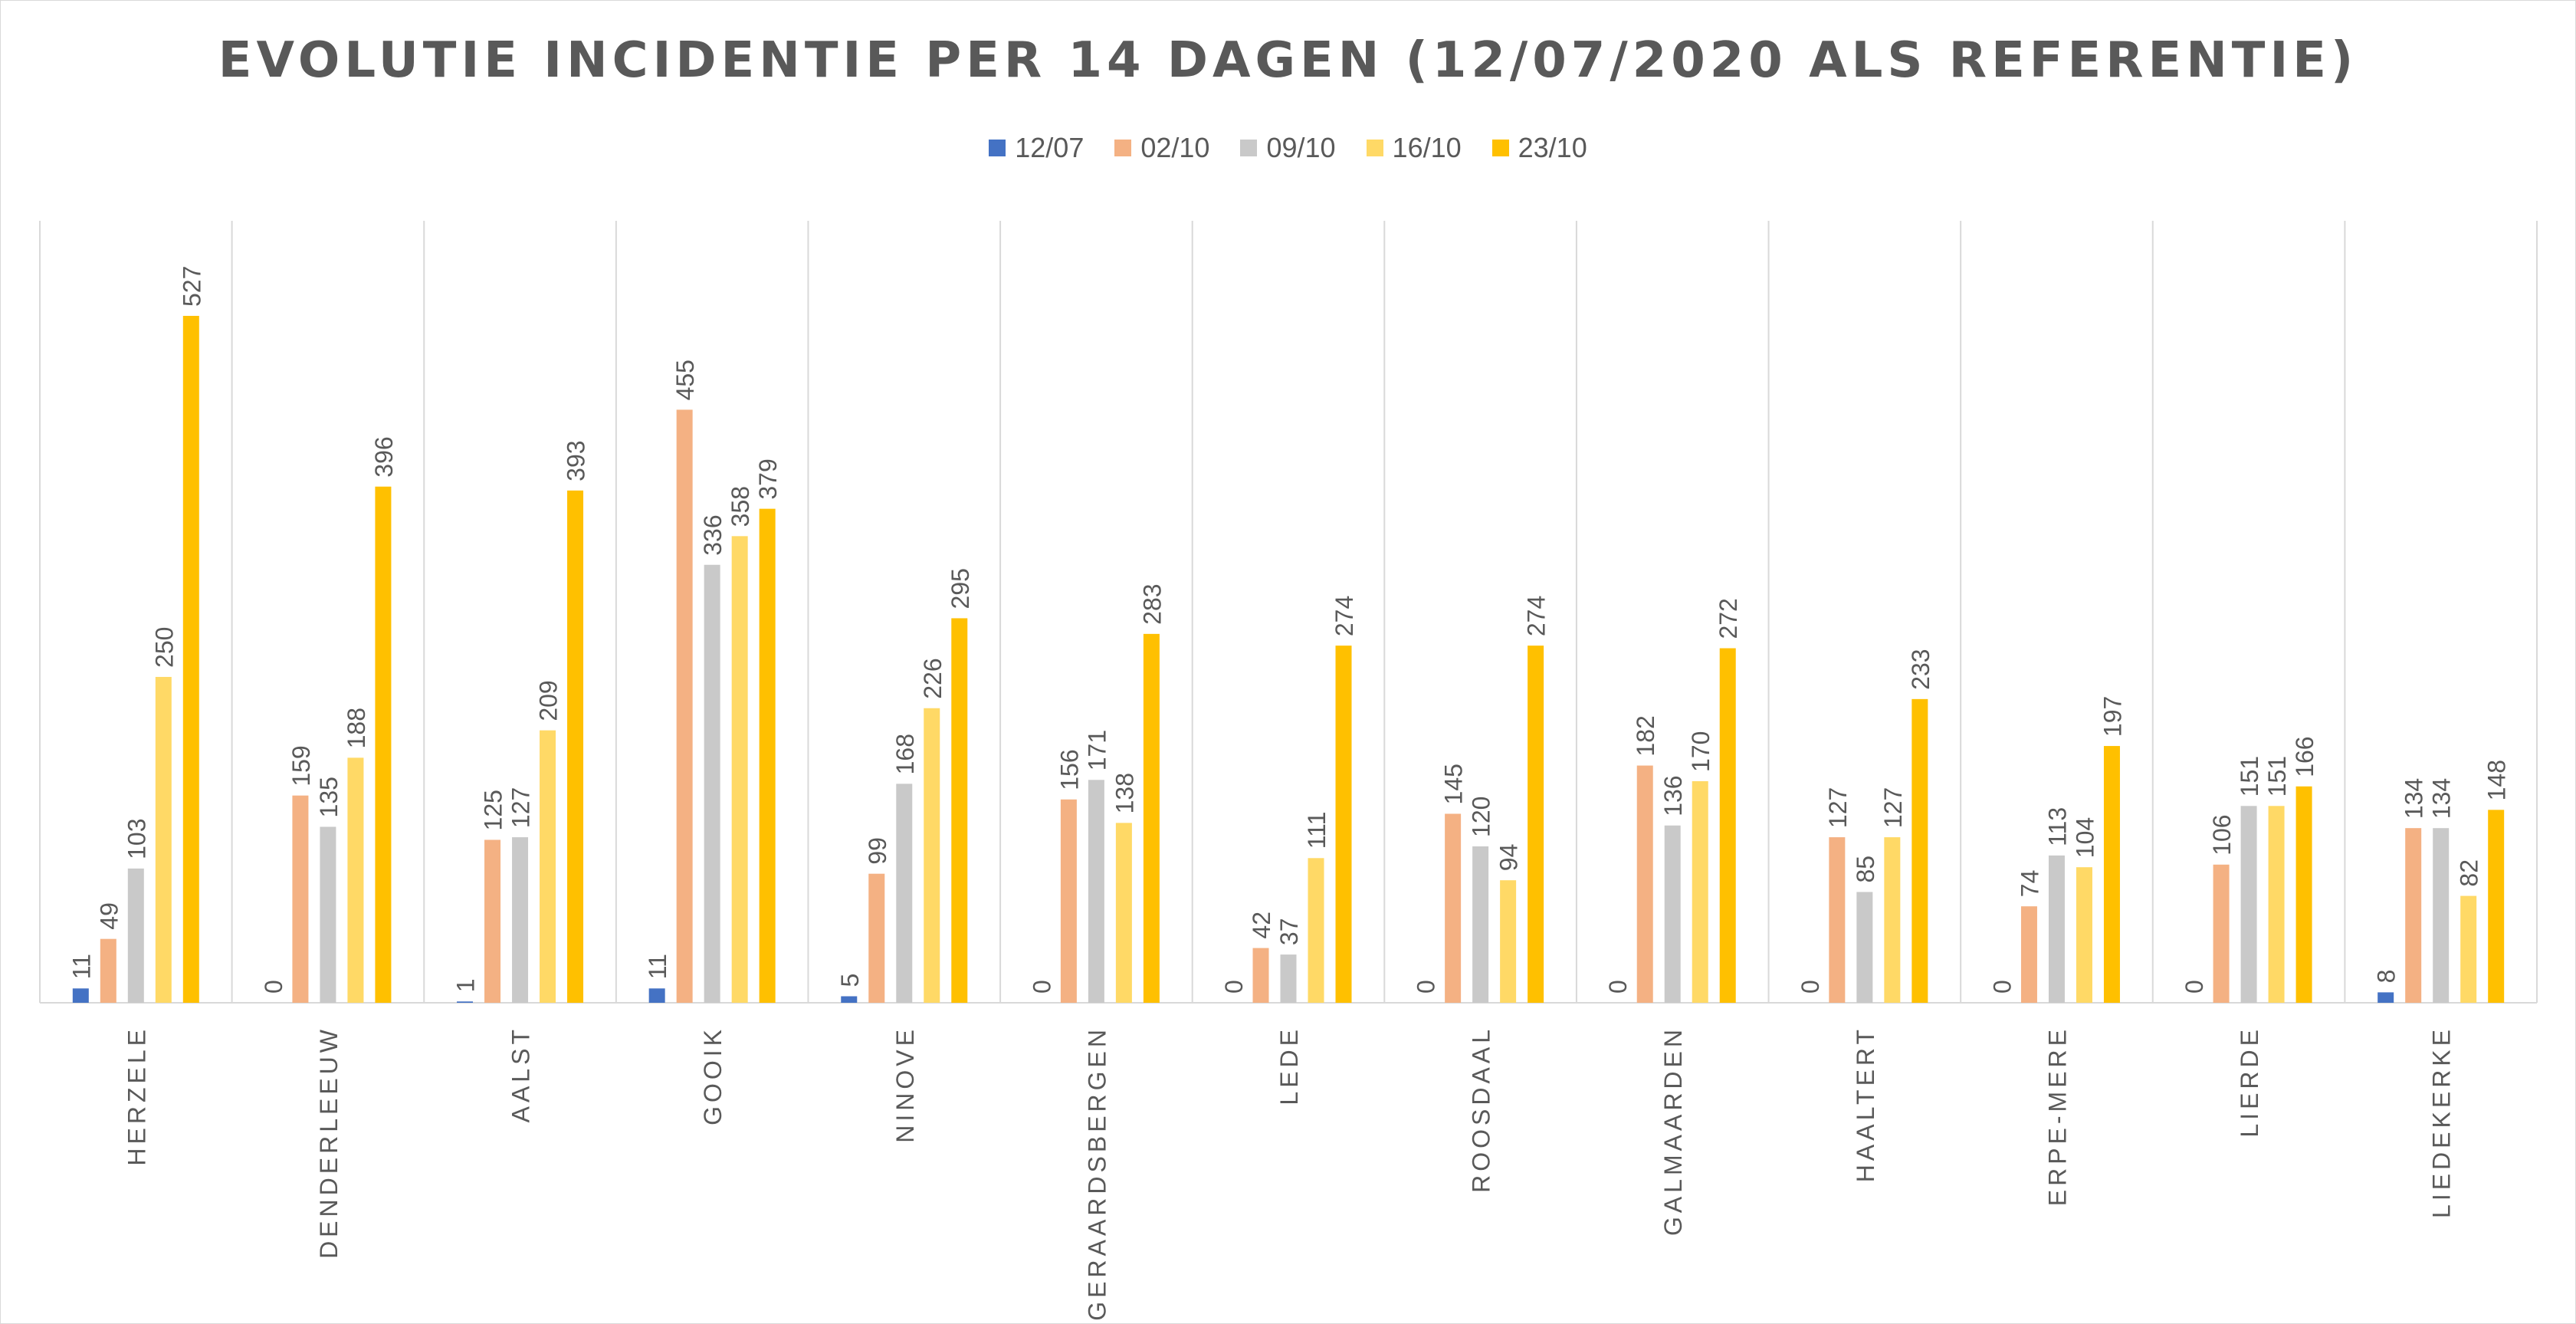 The image size is (2576, 1324). Describe the element at coordinates (301, 765) in the screenshot. I see `data-label: 159` at that location.